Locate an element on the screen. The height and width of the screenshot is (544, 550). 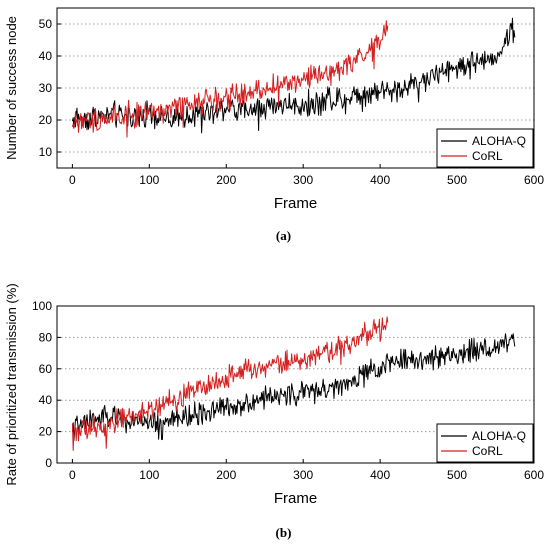
panel-label: (b) is located at coordinates (284, 532).